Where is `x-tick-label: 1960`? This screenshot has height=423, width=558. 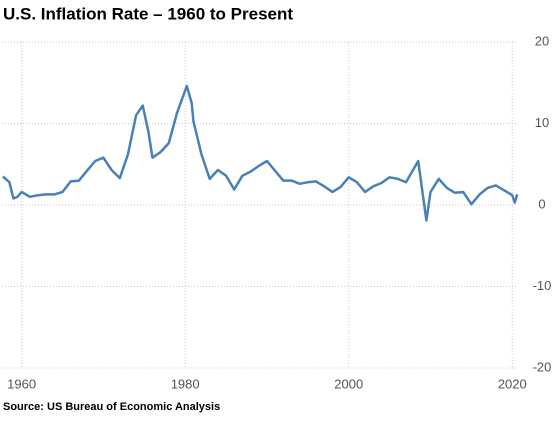
x-tick-label: 1960 is located at coordinates (21, 383).